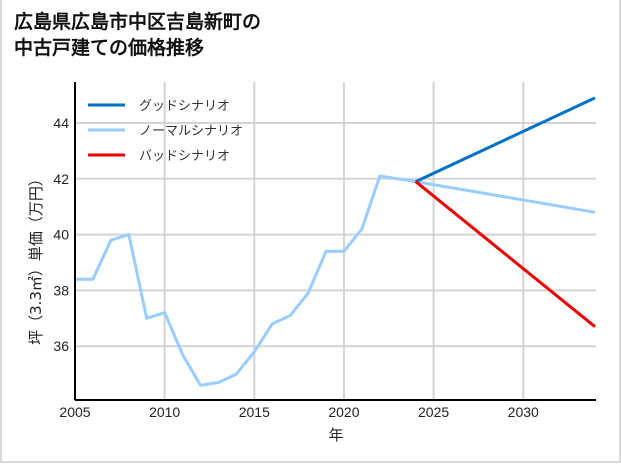  What do you see at coordinates (61, 179) in the screenshot?
I see `y-tick-label: 42` at bounding box center [61, 179].